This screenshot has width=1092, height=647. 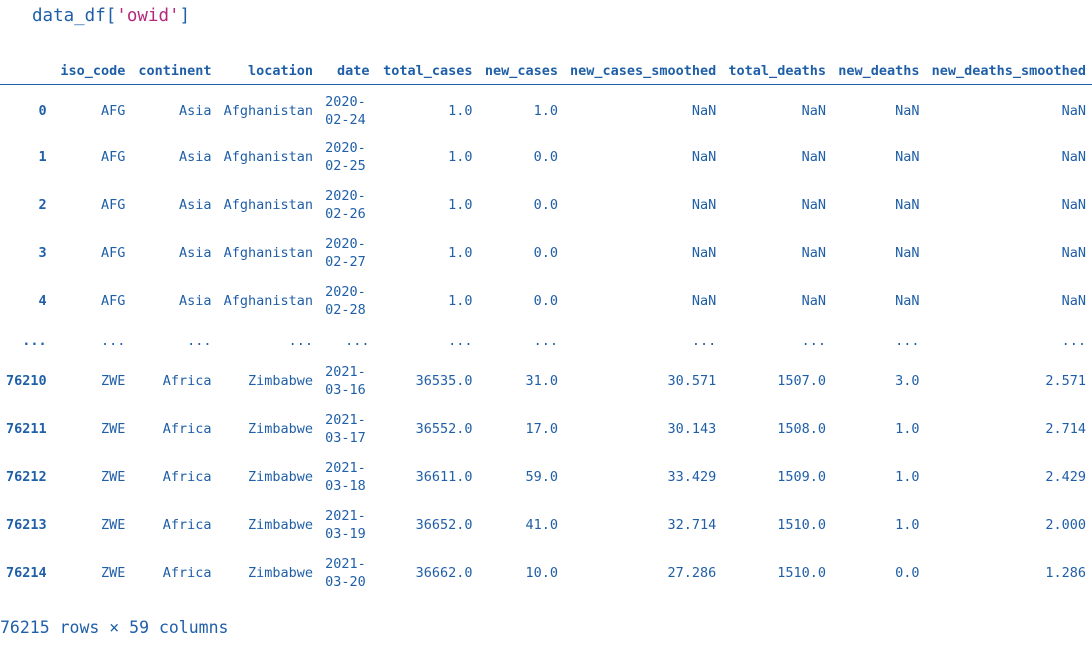 What do you see at coordinates (42, 204) in the screenshot?
I see `row-index: 2` at bounding box center [42, 204].